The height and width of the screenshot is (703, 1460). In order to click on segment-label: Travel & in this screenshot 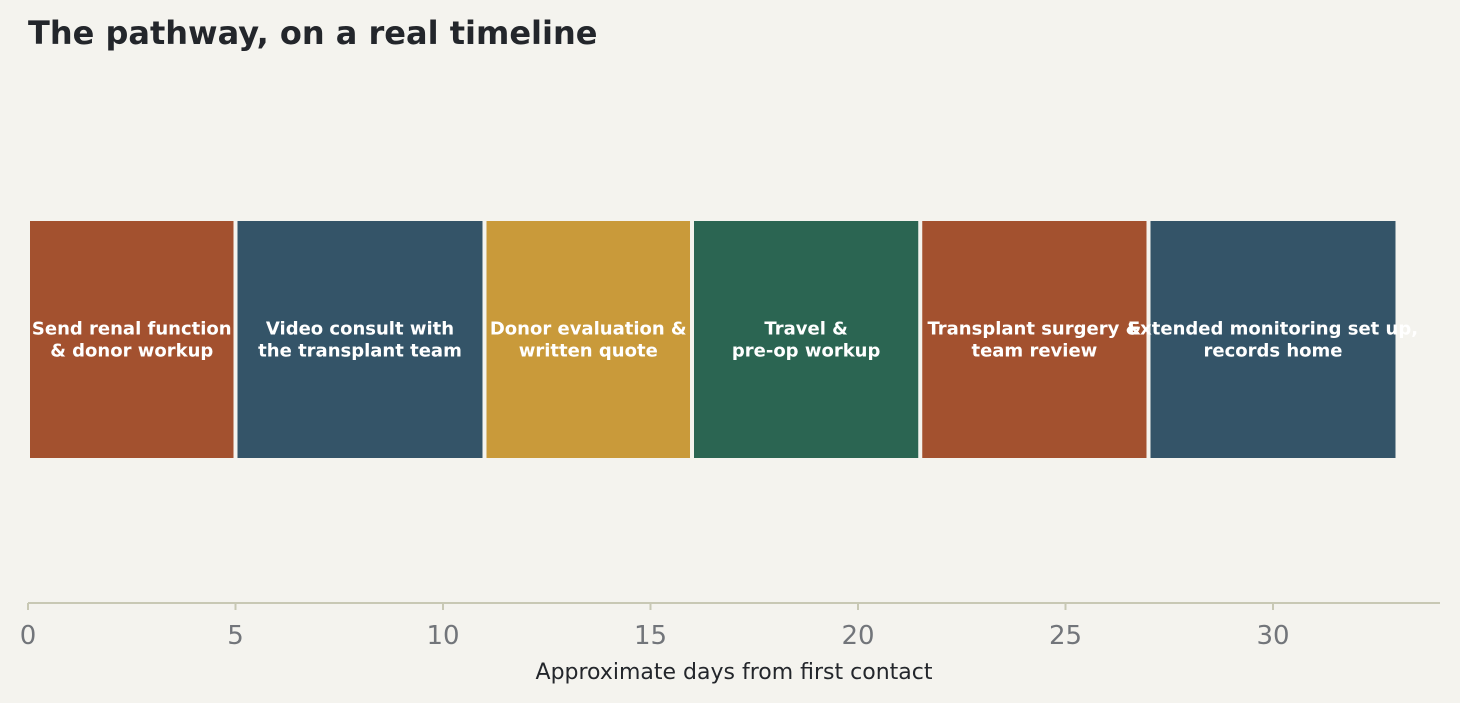, I will do `click(805, 329)`.